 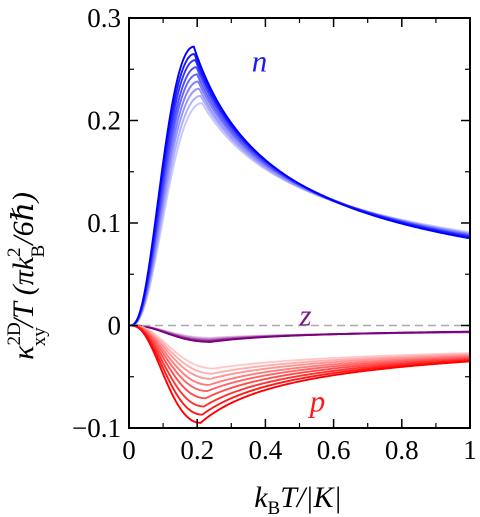 I want to click on x-tick-label: 0.8, so click(x=402, y=450).